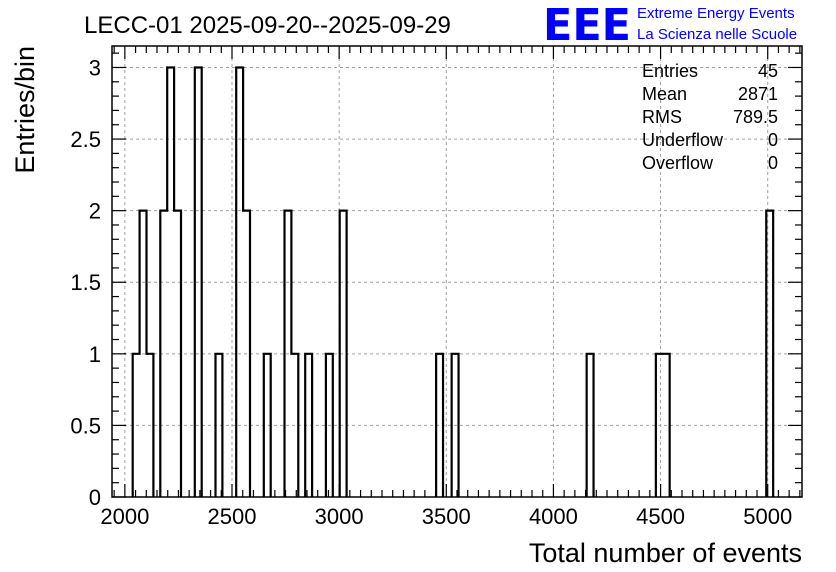 Image resolution: width=836 pixels, height=572 pixels. I want to click on x-tick-labels: 2000 2500 3000 3500 4000 4500 5000, so click(446, 516).